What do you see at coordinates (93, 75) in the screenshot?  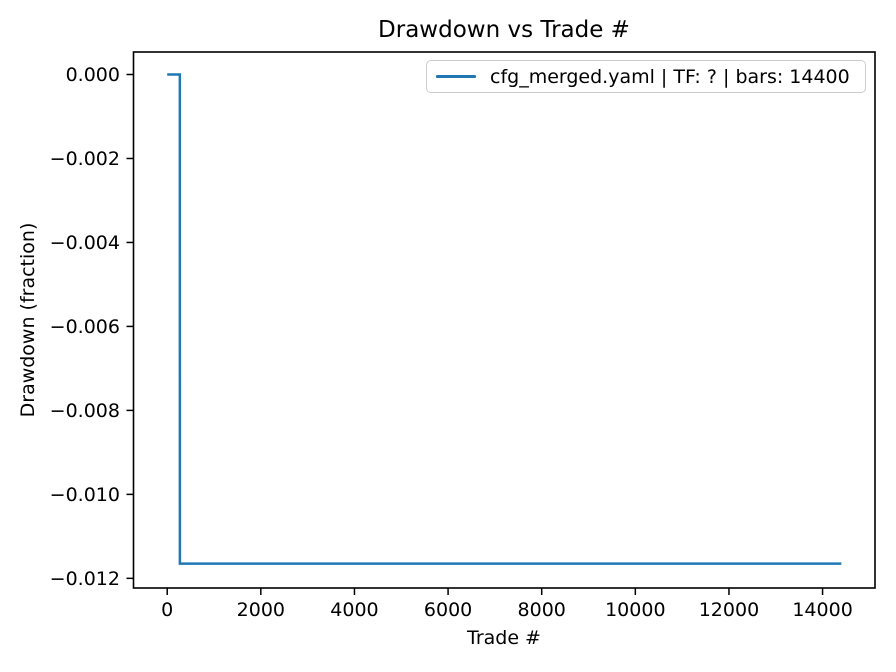 I see `y-tick-label: 0.000` at bounding box center [93, 75].